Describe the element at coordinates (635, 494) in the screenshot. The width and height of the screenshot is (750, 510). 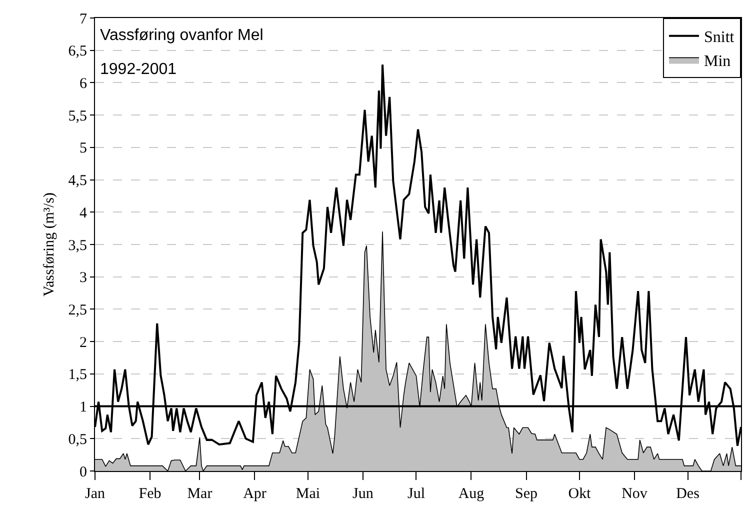
I see `x-tick-label: Nov` at that location.